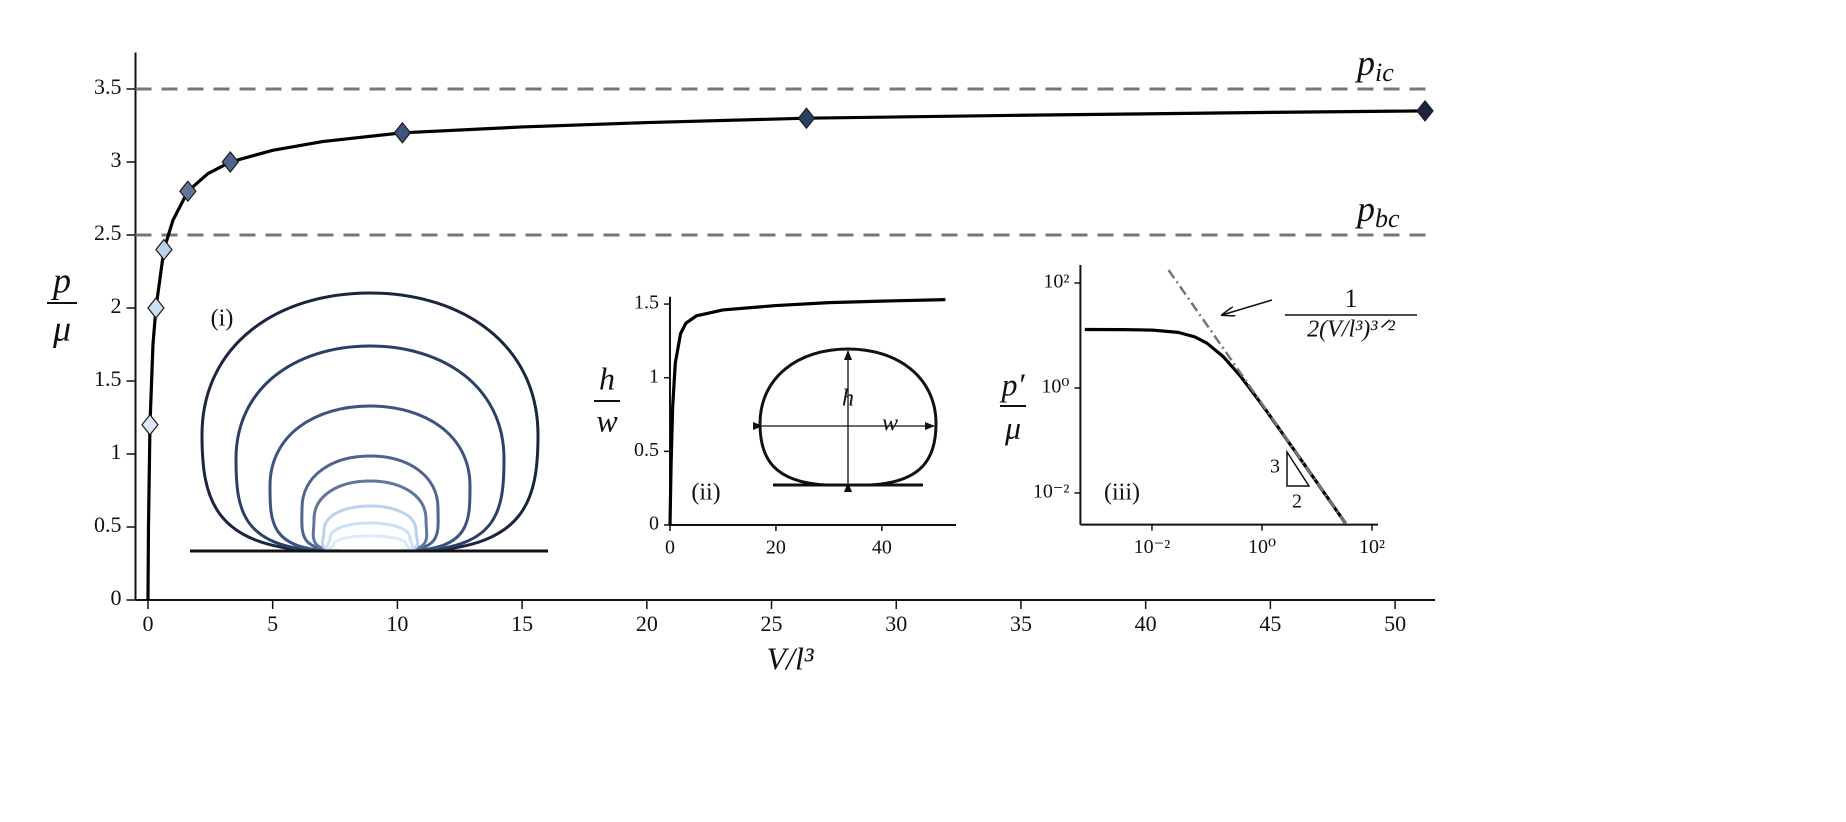  Describe the element at coordinates (896, 623) in the screenshot. I see `x-tick-label: 30` at that location.